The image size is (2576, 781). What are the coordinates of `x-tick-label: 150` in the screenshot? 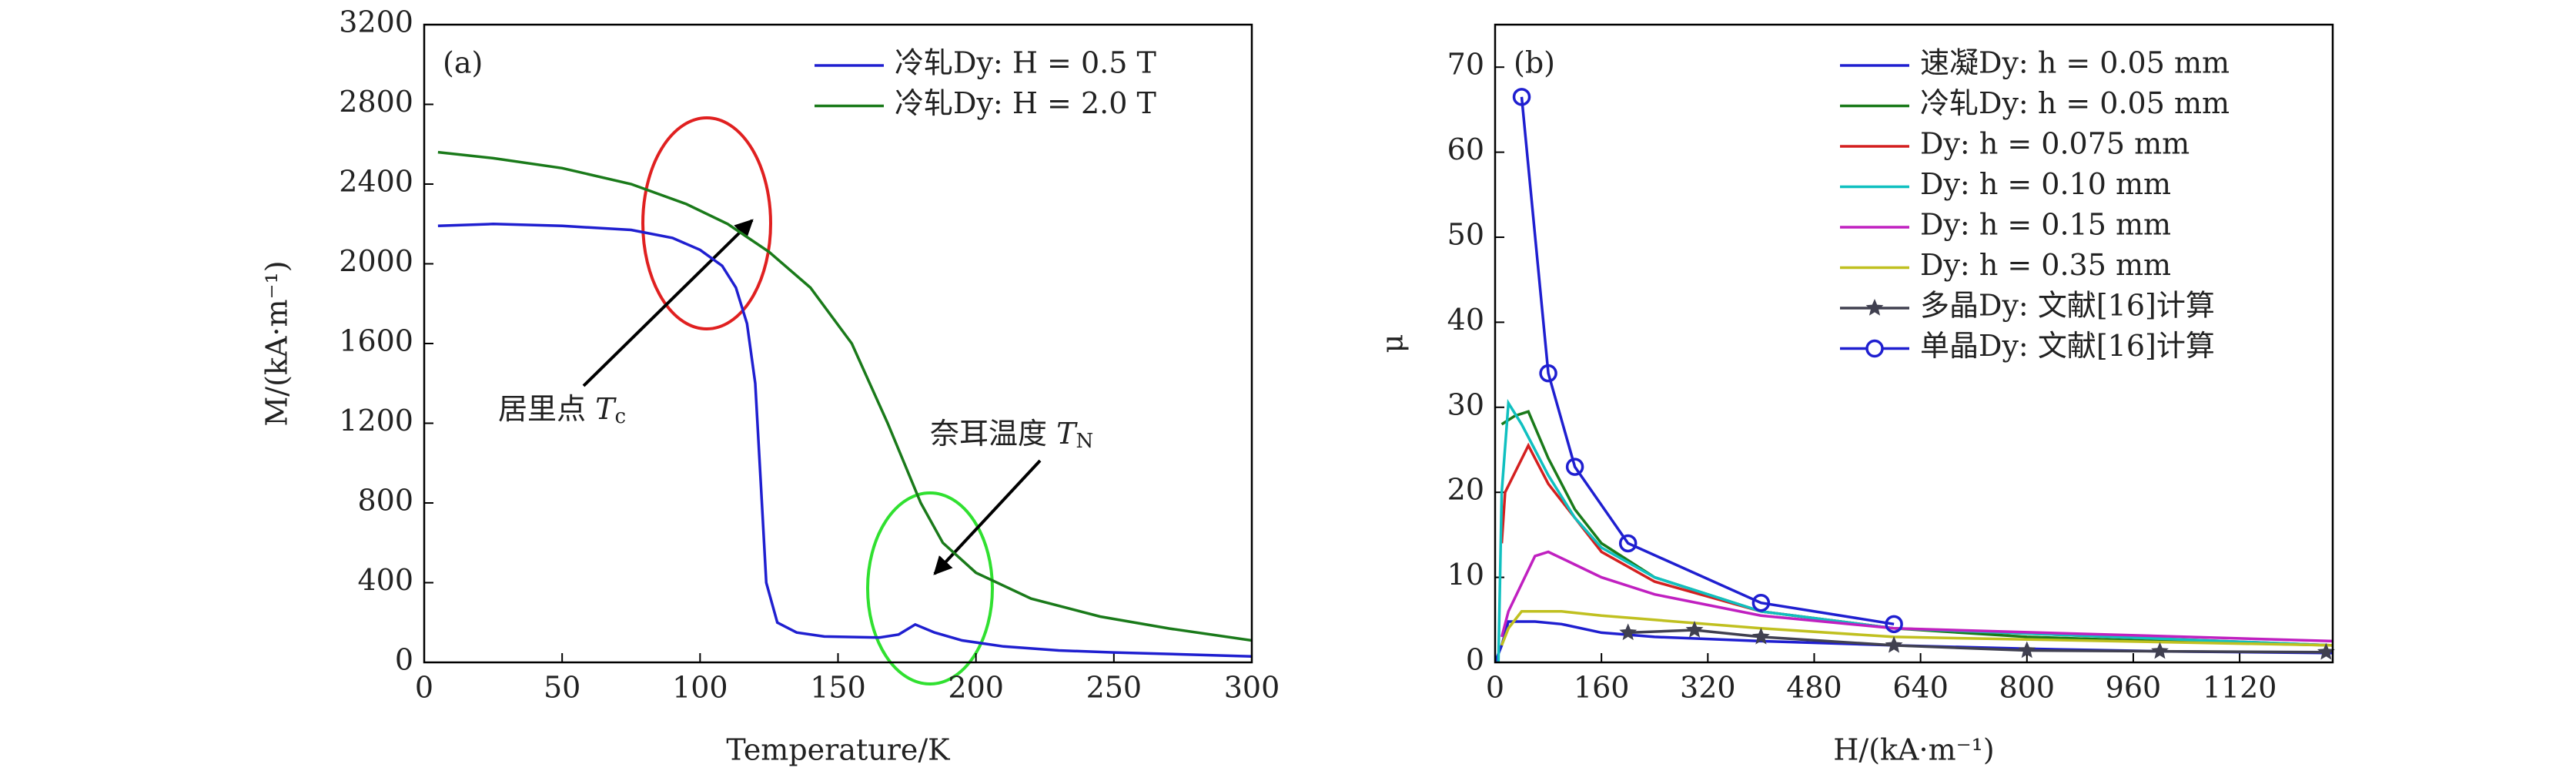 It's located at (838, 688).